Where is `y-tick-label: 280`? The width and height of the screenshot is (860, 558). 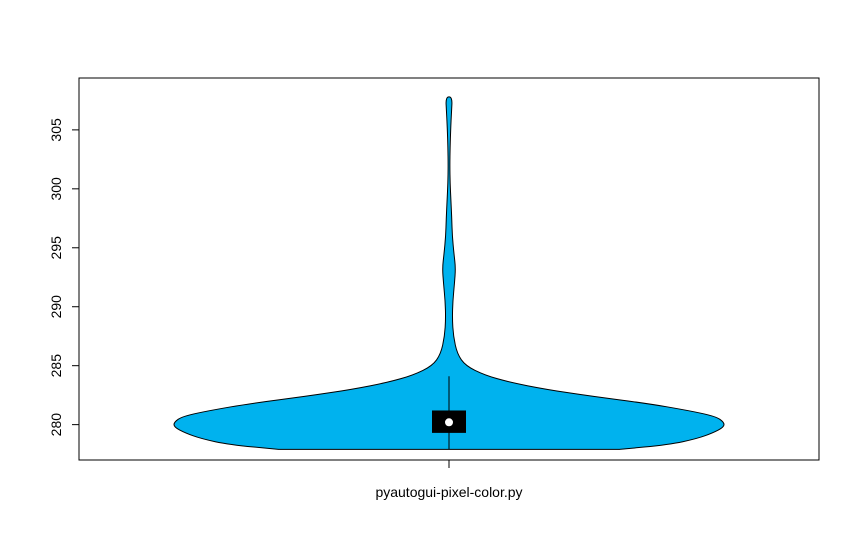 y-tick-label: 280 is located at coordinates (56, 425).